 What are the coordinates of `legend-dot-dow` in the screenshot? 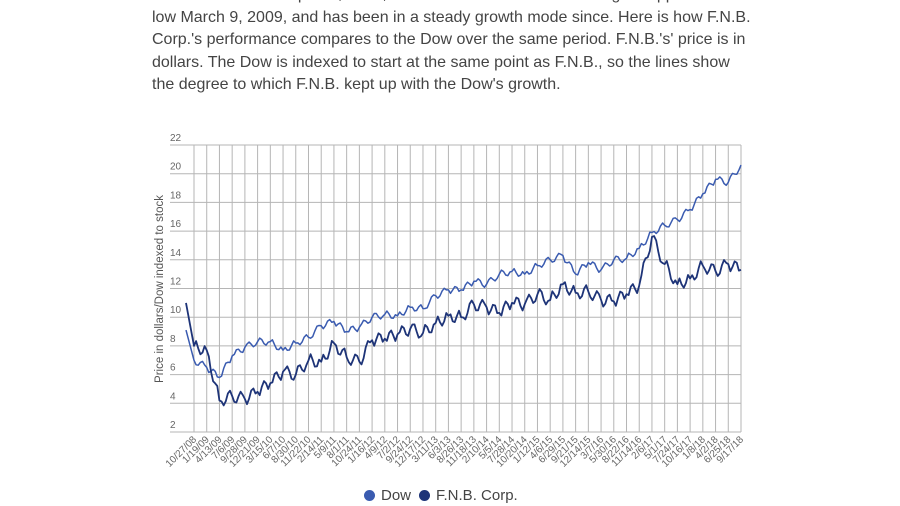 It's located at (369, 495).